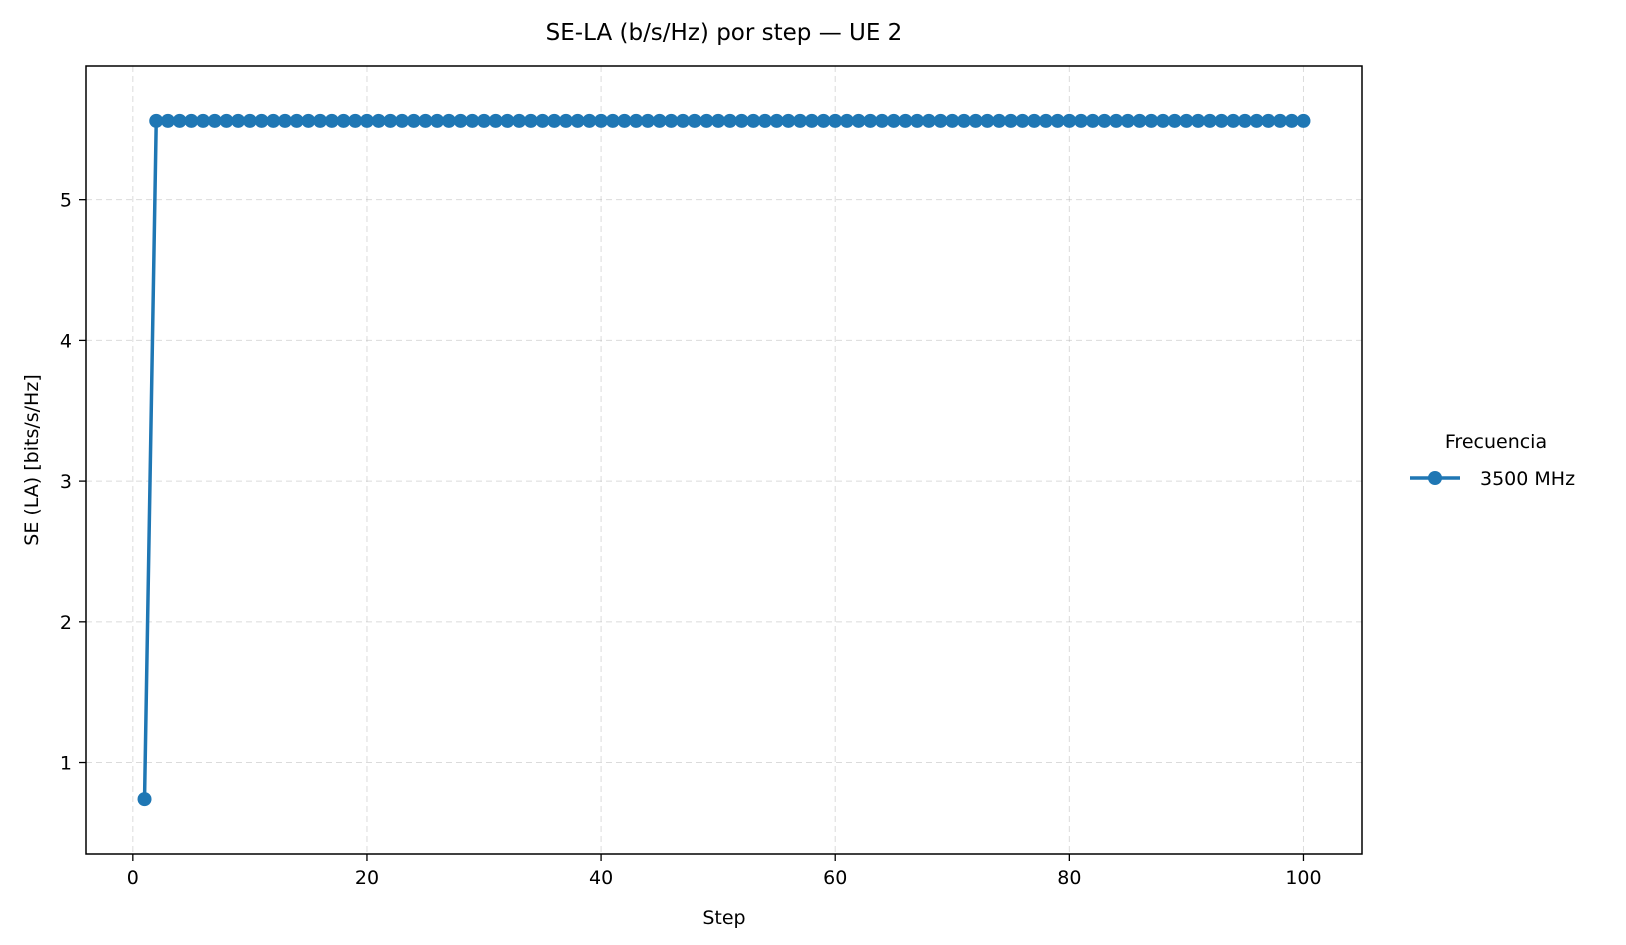 The height and width of the screenshot is (945, 1626). What do you see at coordinates (367, 878) in the screenshot?
I see `x-tick-label: 20` at bounding box center [367, 878].